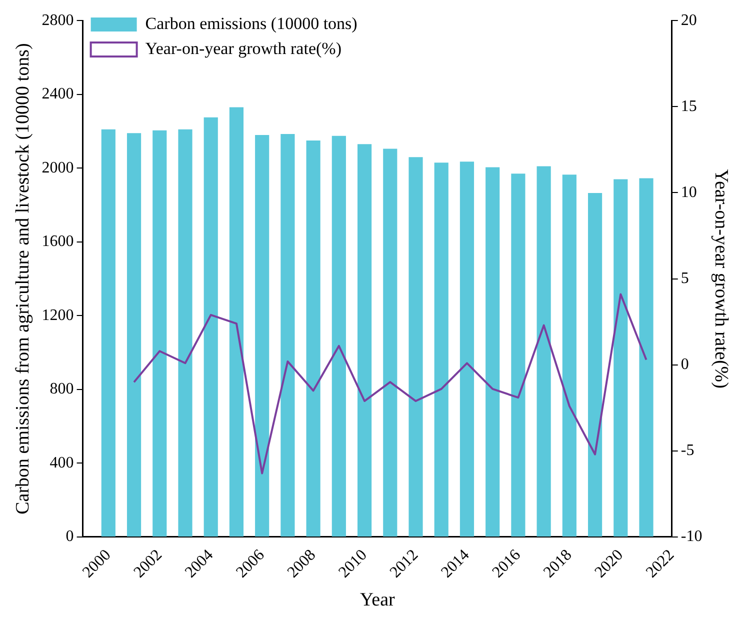 This screenshot has height=624, width=749. I want to click on y-tick-label: 0, so click(70, 537).